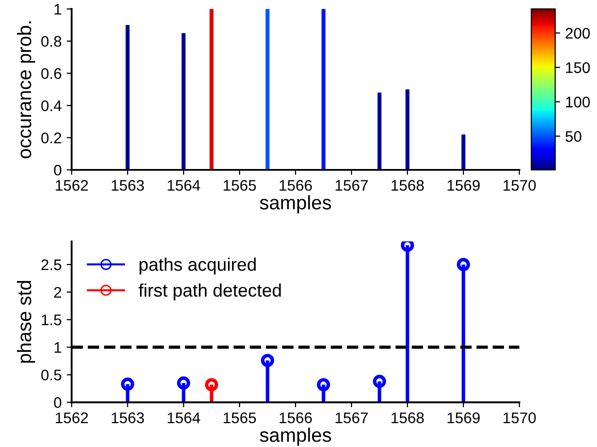 This screenshot has height=447, width=597. I want to click on legend-label: first path detected, so click(209, 291).